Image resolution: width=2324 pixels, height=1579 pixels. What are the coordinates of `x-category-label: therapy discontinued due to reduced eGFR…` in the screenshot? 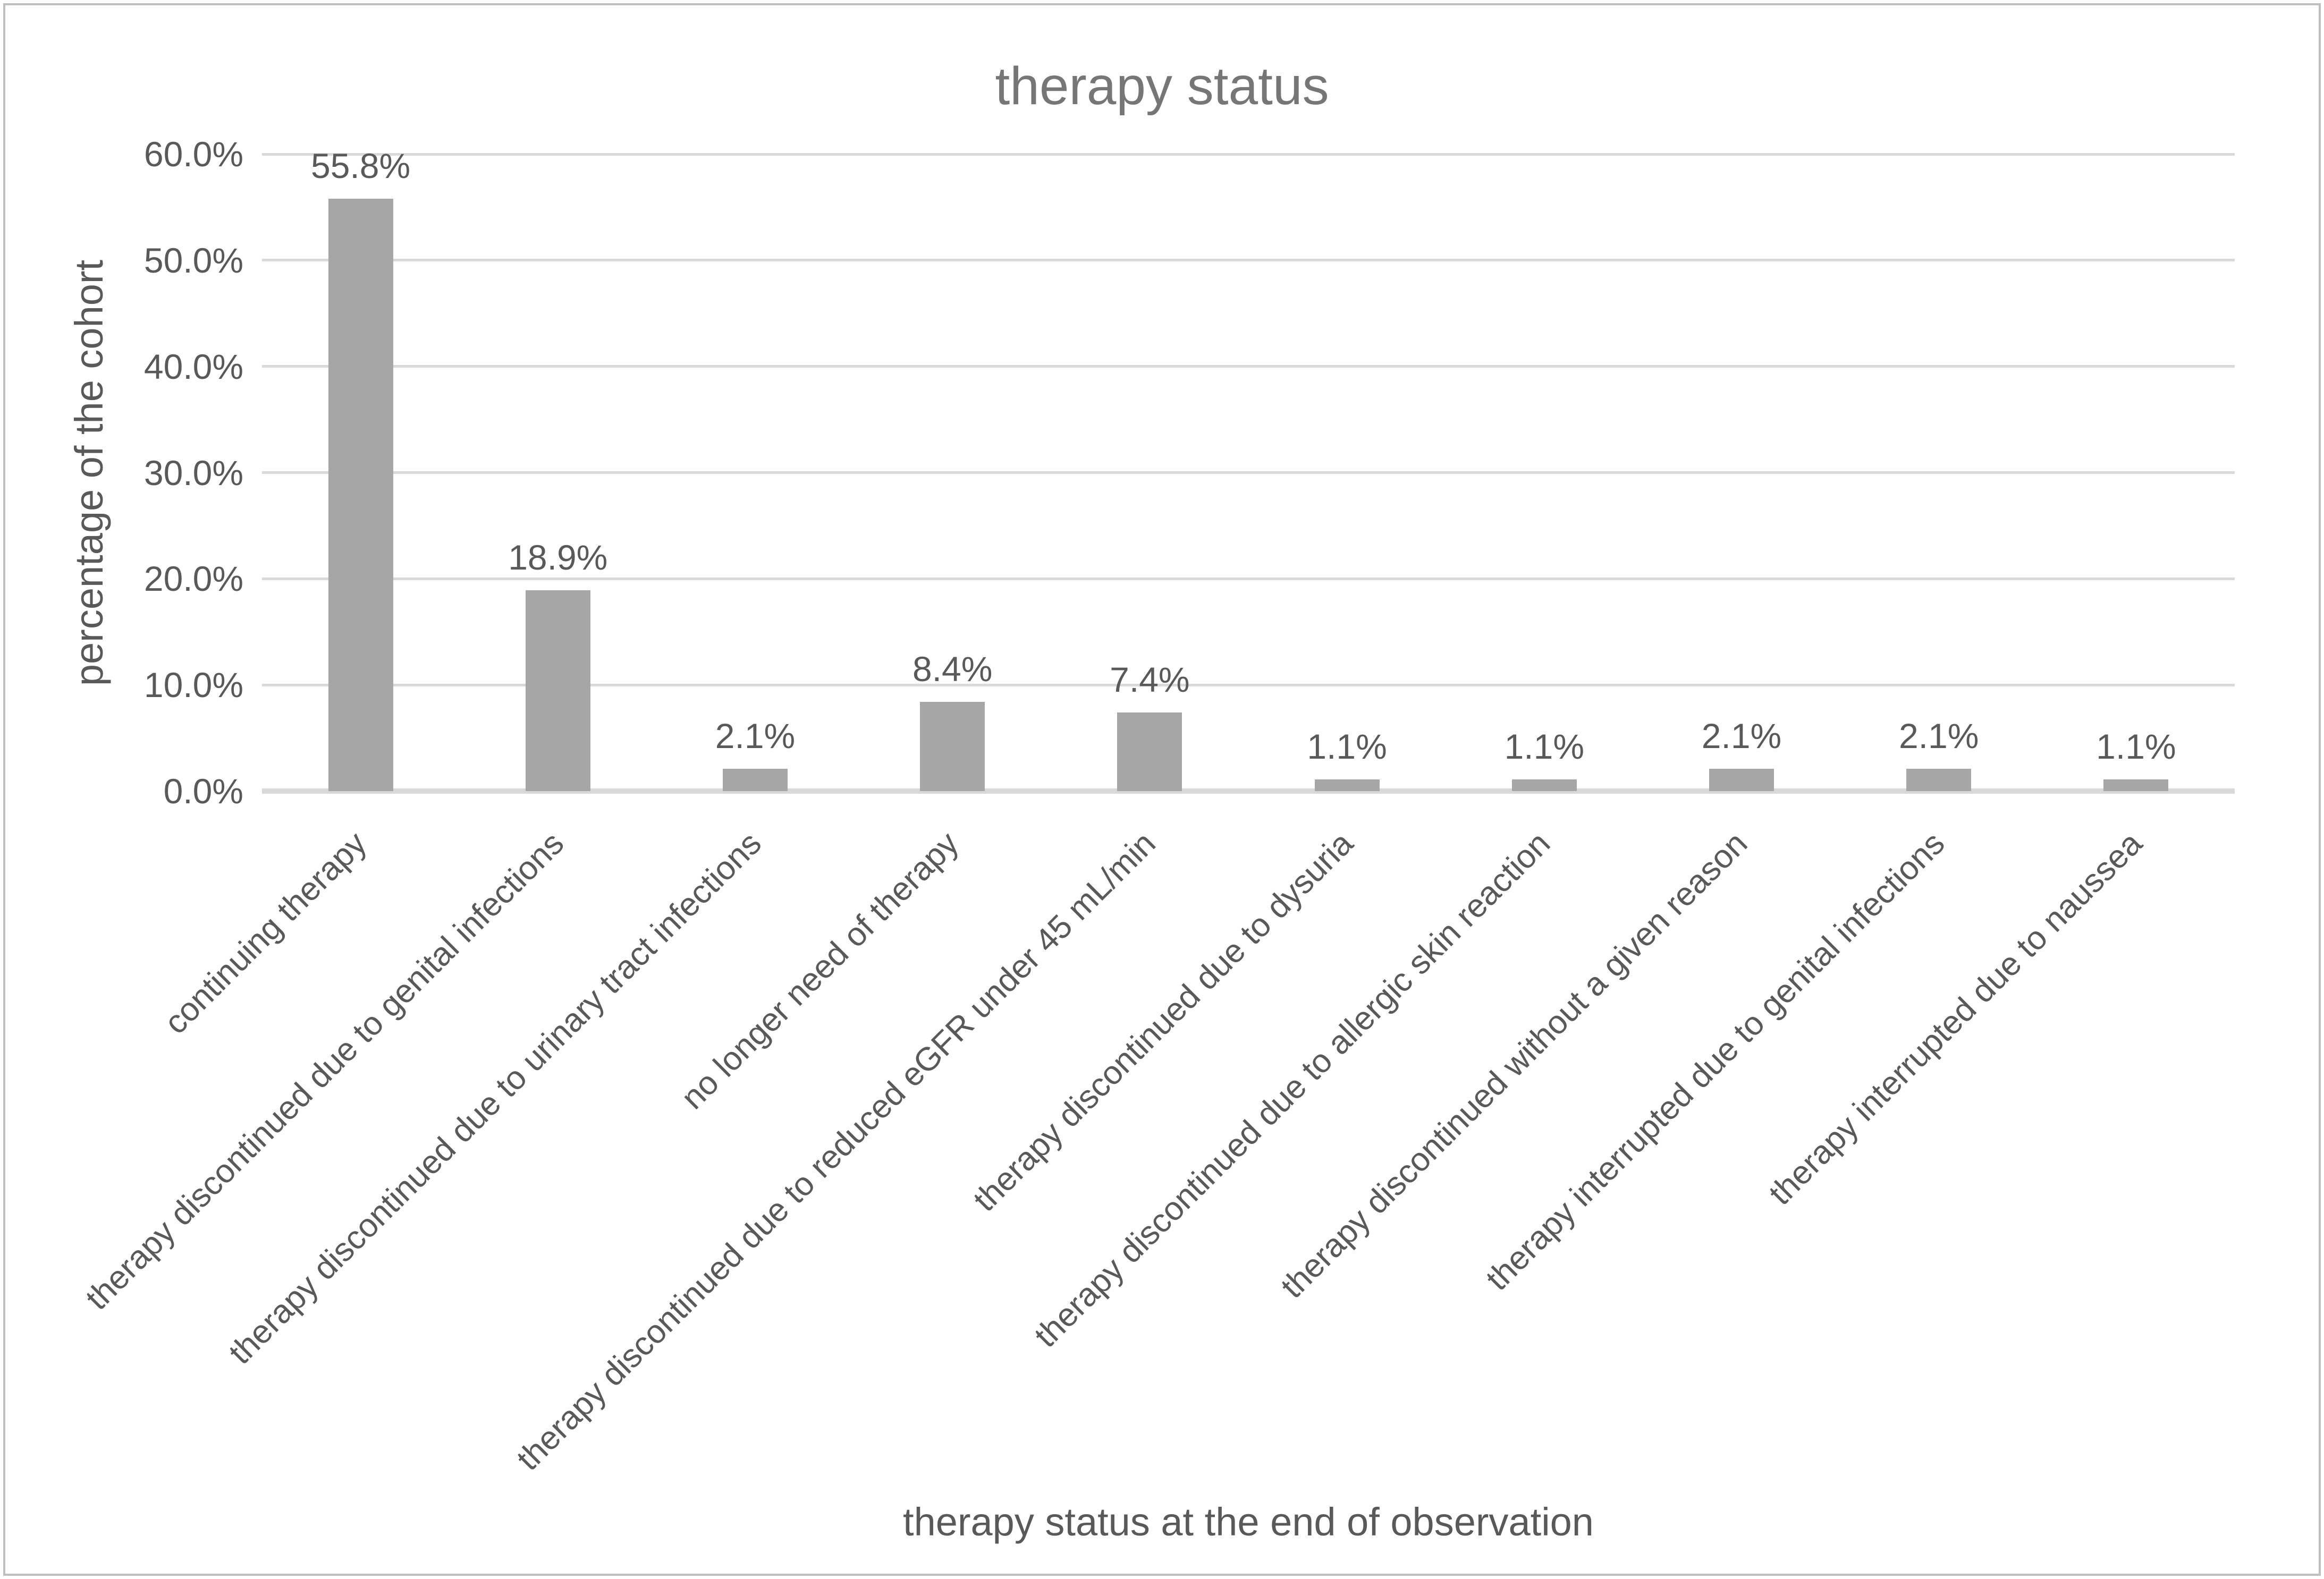 It's located at (836, 1151).